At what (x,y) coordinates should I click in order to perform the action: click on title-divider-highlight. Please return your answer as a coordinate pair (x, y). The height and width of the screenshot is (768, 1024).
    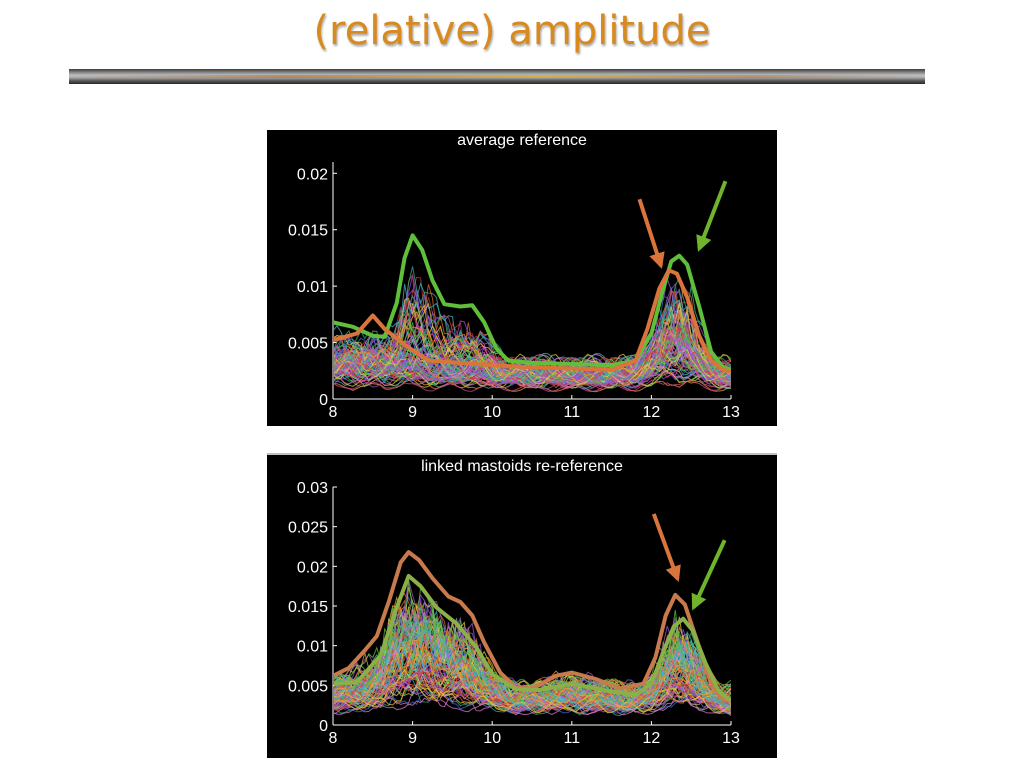
    Looking at the image, I should click on (497, 76).